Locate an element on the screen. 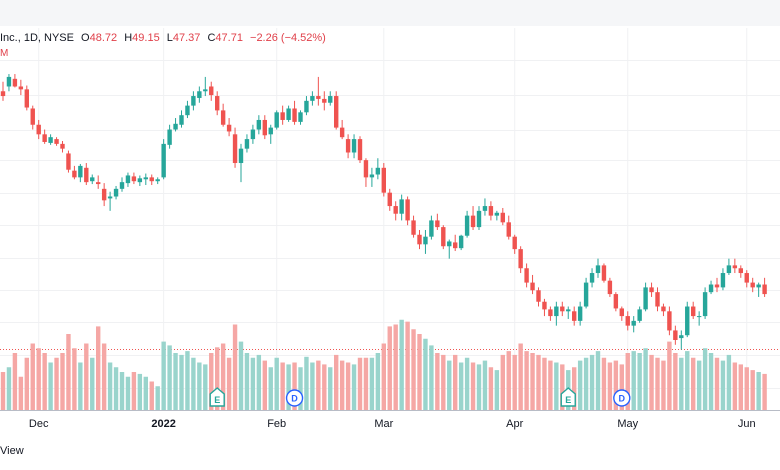  earnings-marker: E is located at coordinates (217, 397).